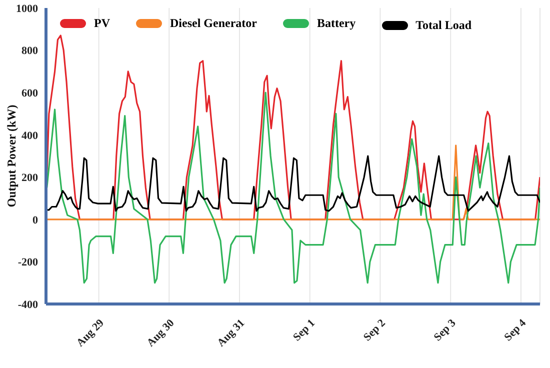 This screenshot has width=550, height=368. Describe the element at coordinates (30, 93) in the screenshot. I see `y-tick-label: 600` at that location.